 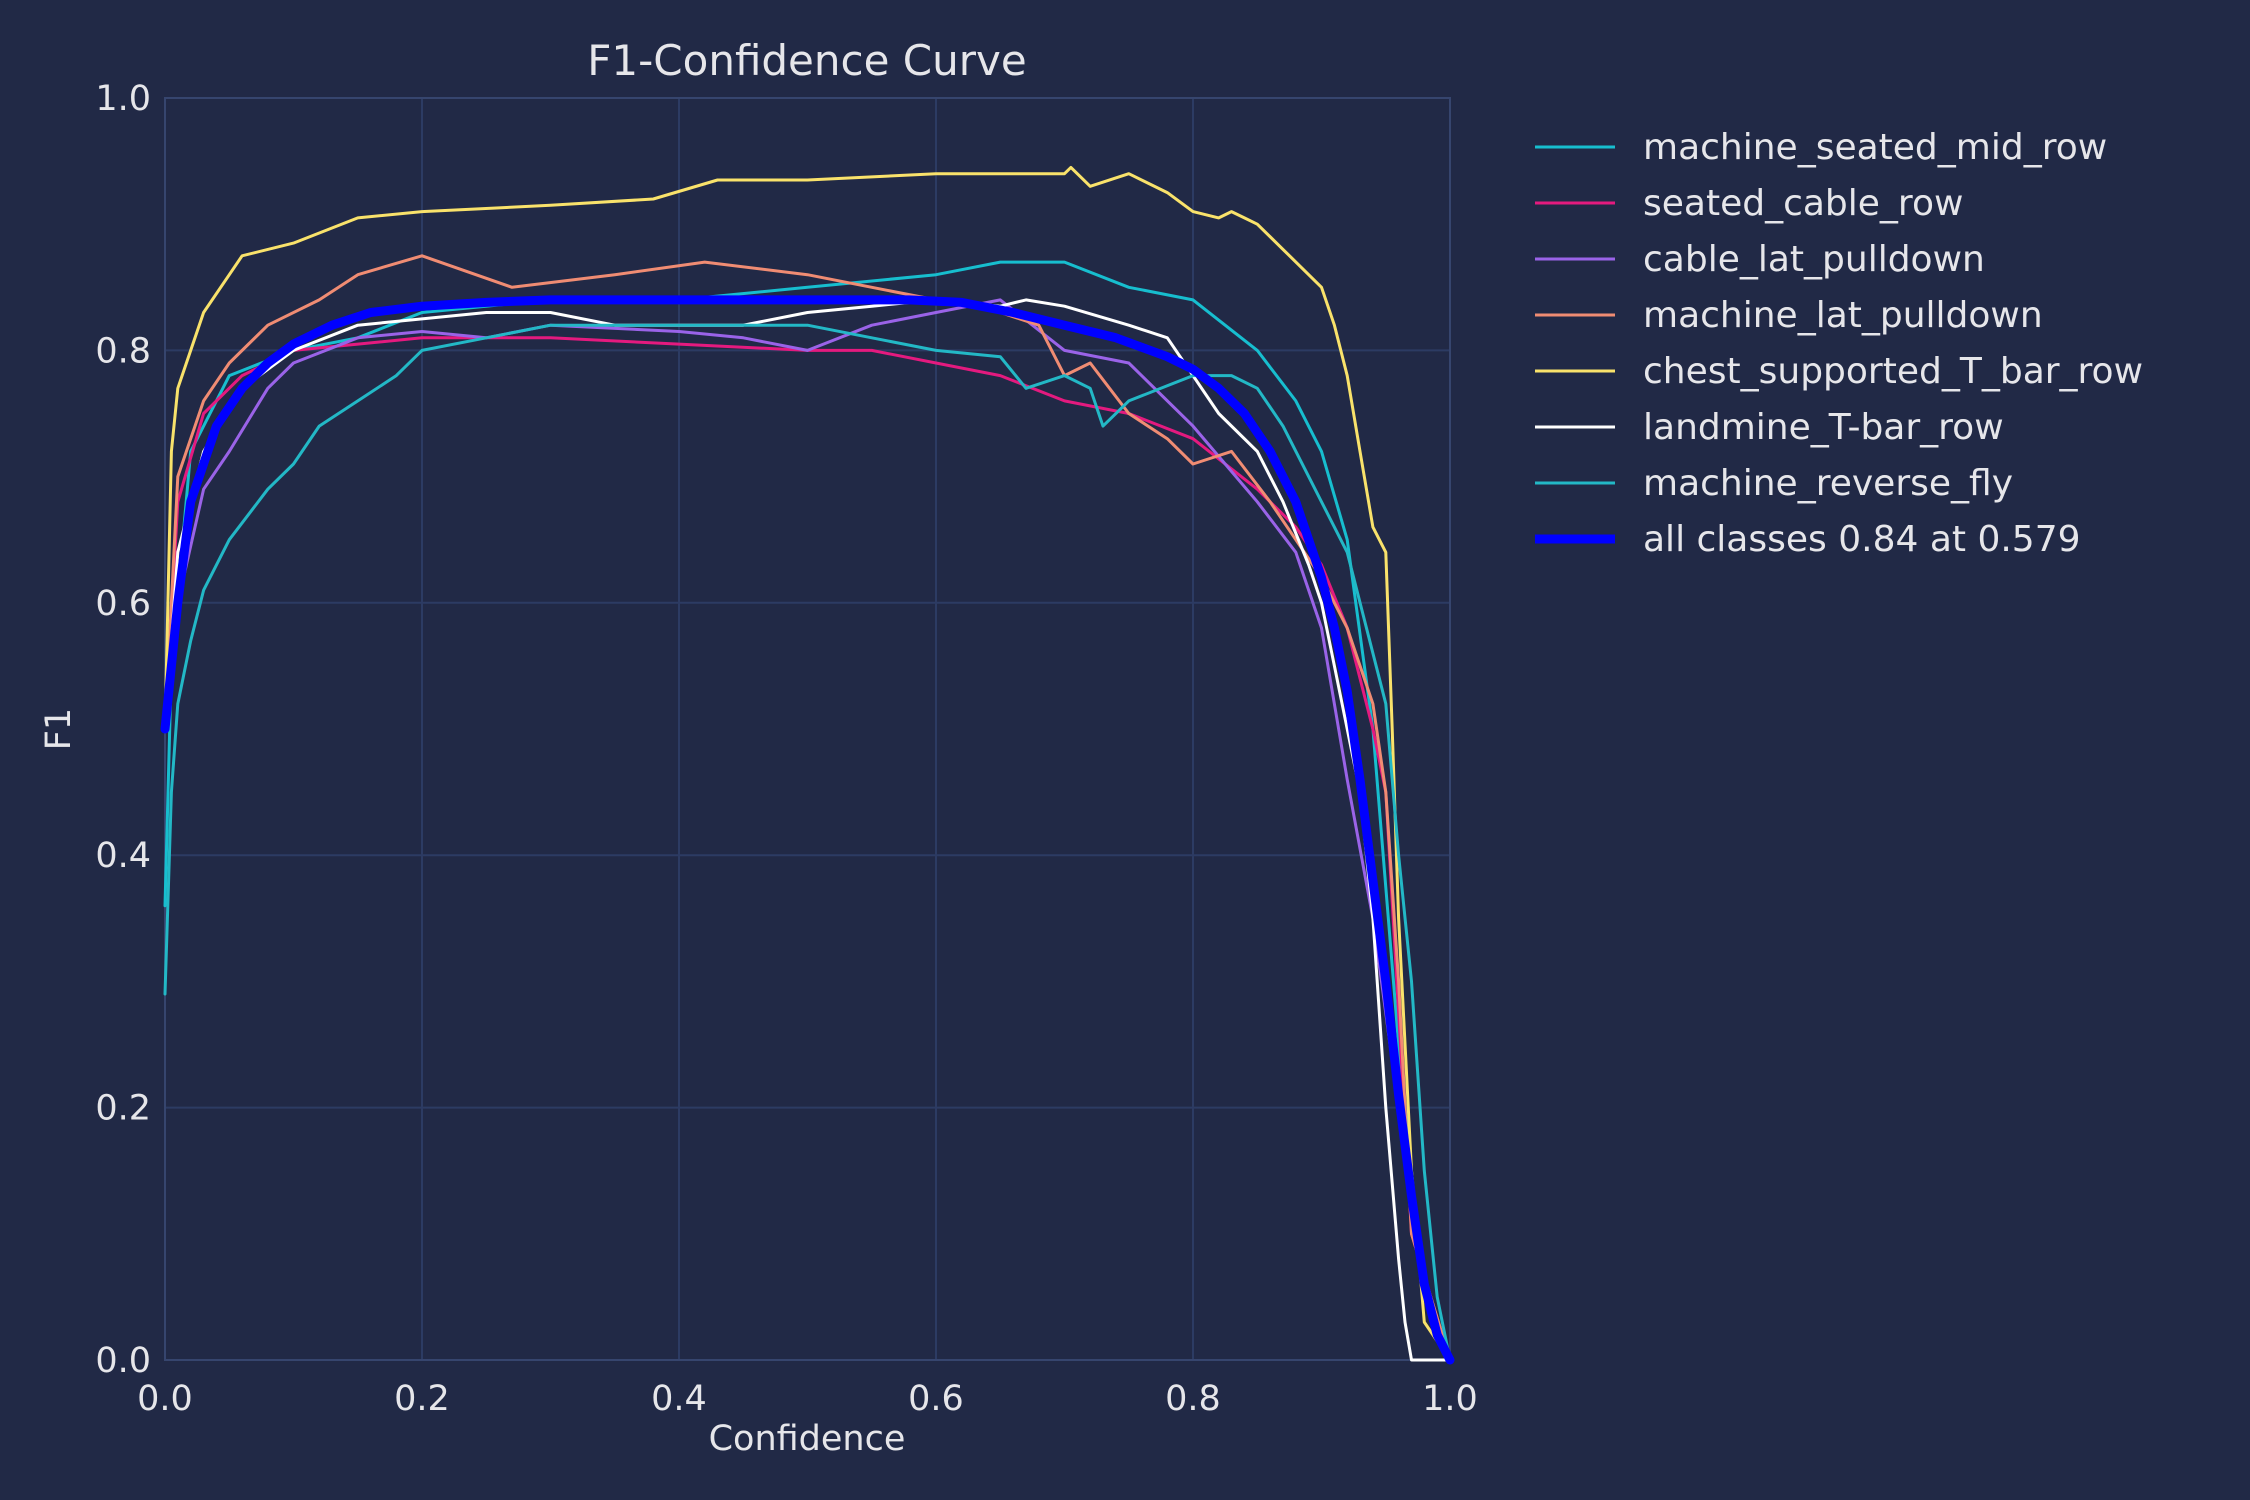 I want to click on y-tick-labels: 0.0 0.2 0.4 0.6 0.8 1.0, so click(x=123, y=730).